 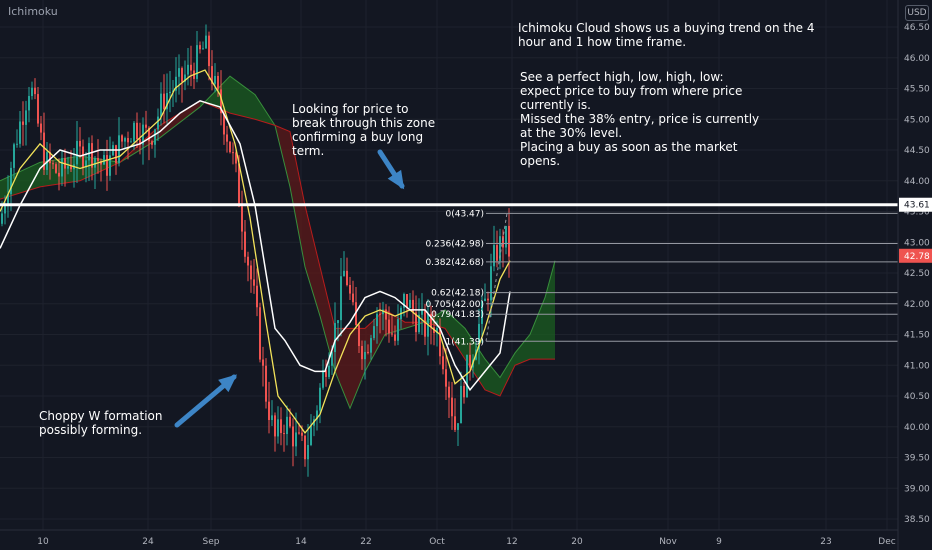 What do you see at coordinates (917, 489) in the screenshot?
I see `price-tick-label: 39.00` at bounding box center [917, 489].